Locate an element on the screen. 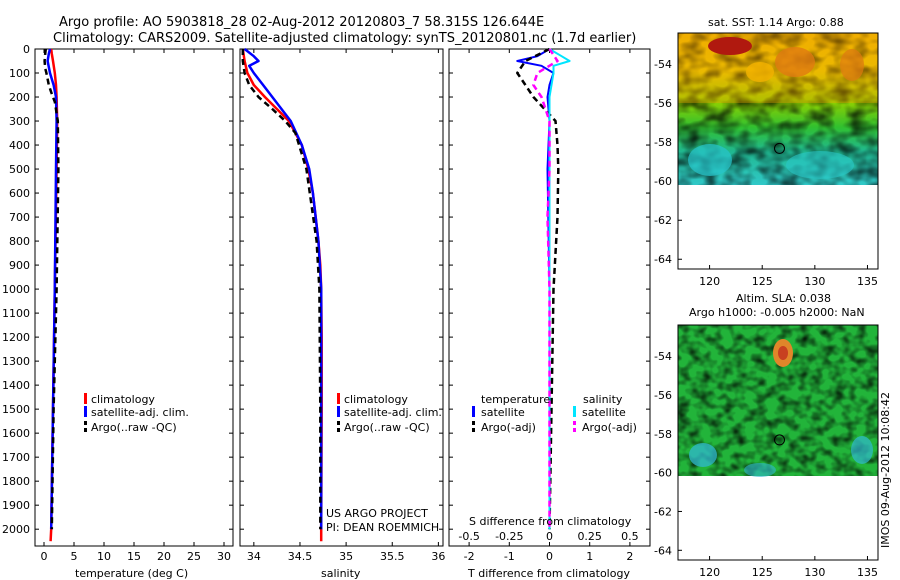  x-tick-label: 34 is located at coordinates (254, 556).